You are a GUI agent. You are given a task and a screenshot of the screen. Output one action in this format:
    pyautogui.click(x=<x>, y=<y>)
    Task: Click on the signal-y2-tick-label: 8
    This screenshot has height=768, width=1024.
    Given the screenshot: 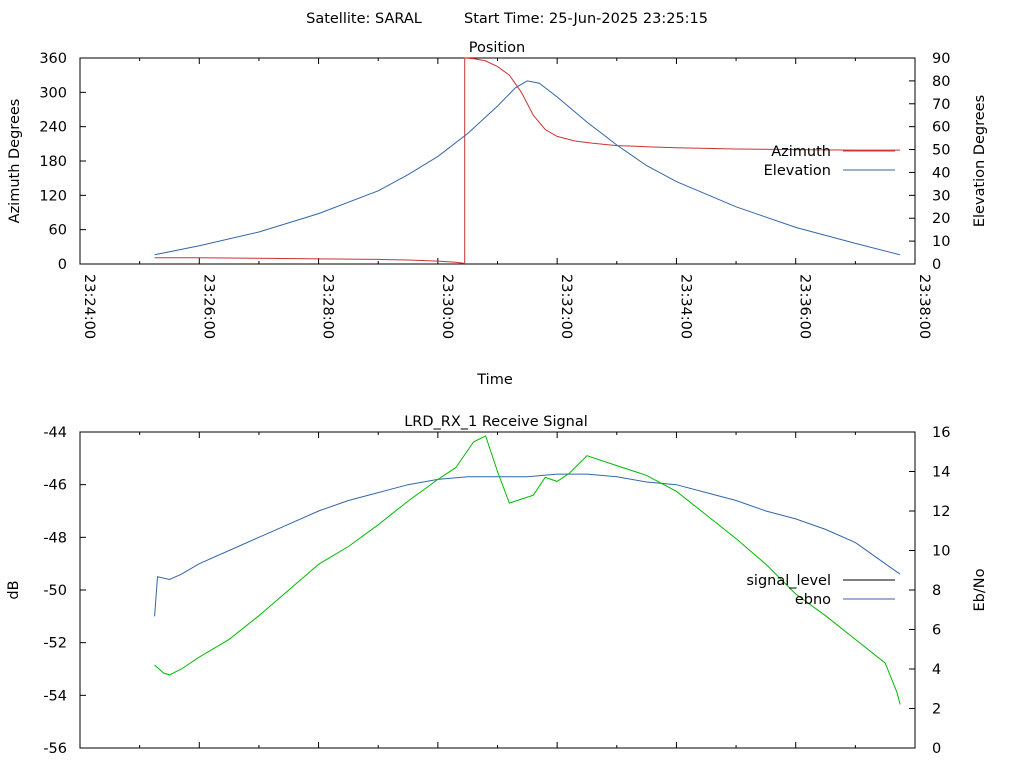 What is the action you would take?
    pyautogui.click(x=936, y=591)
    